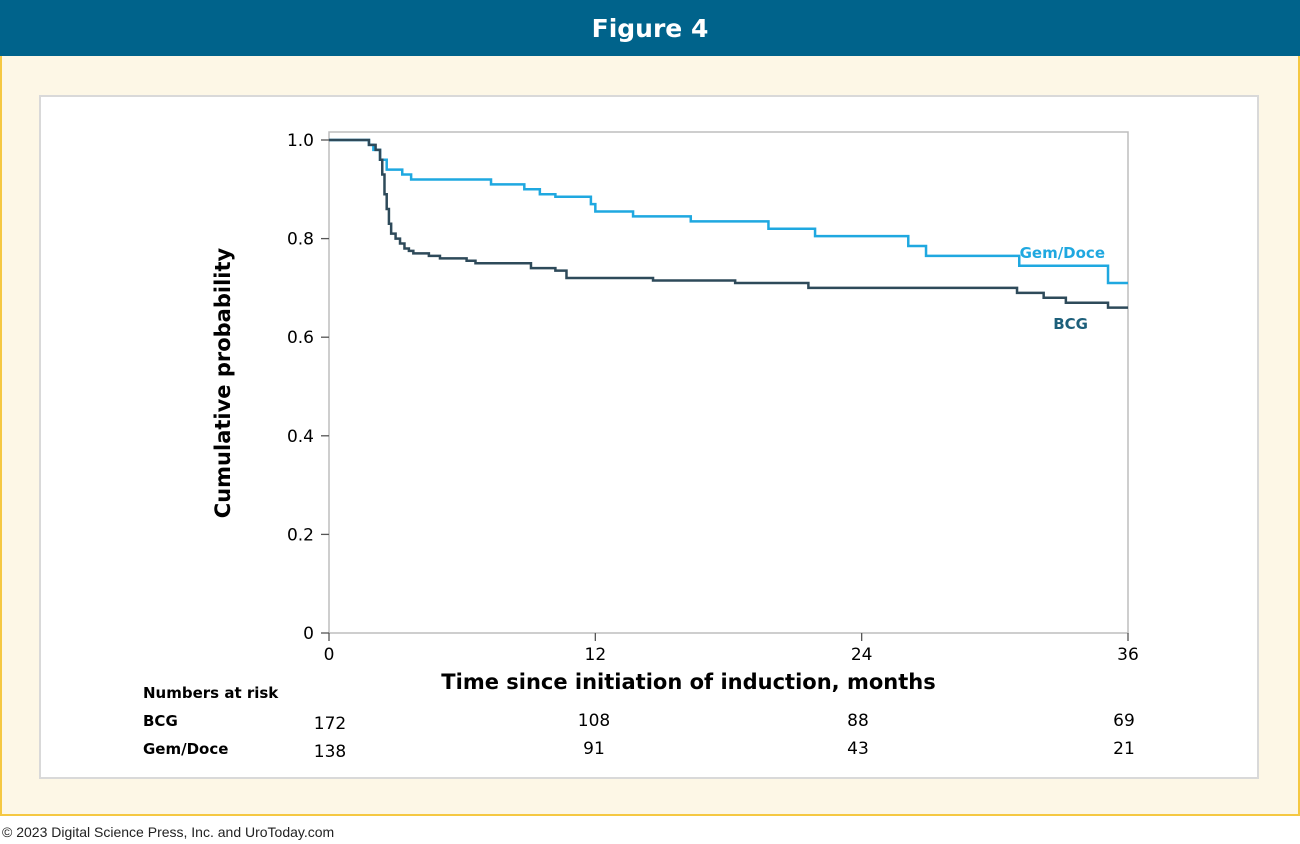  Describe the element at coordinates (160, 721) in the screenshot. I see `risk-row-name-0: BCG` at that location.